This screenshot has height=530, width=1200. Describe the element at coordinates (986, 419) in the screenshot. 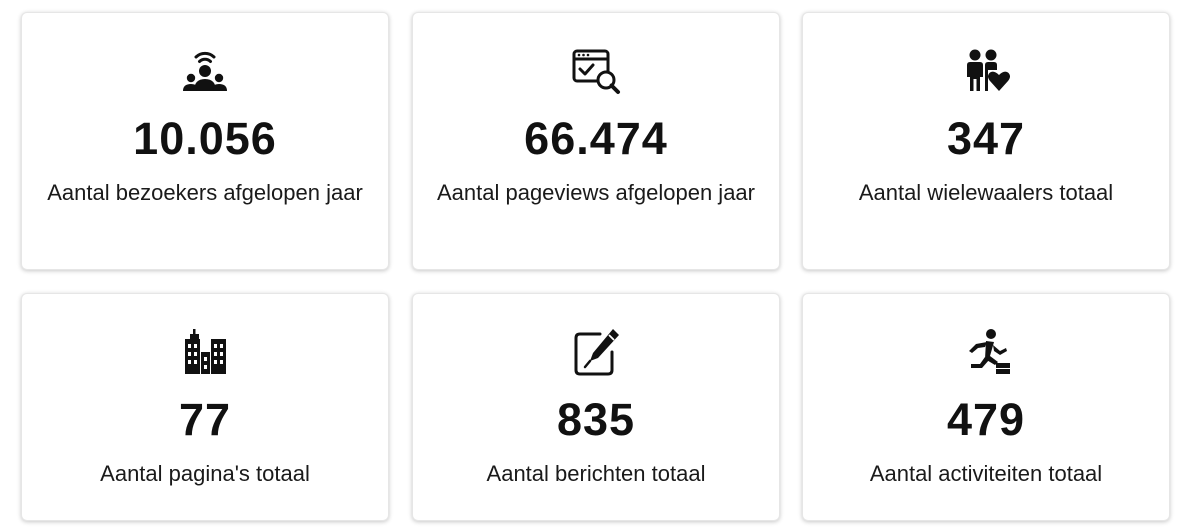

I see `stat-value: 479` at that location.